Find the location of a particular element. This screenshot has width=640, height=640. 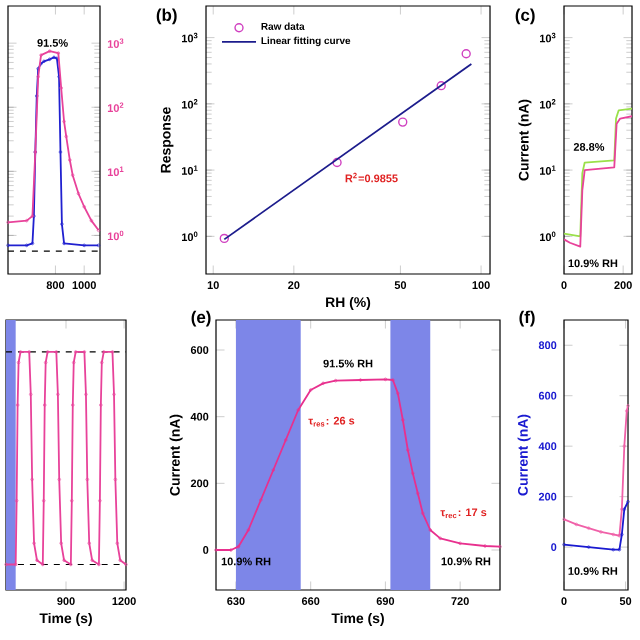

chart-title: (b) is located at coordinates (166, 16).